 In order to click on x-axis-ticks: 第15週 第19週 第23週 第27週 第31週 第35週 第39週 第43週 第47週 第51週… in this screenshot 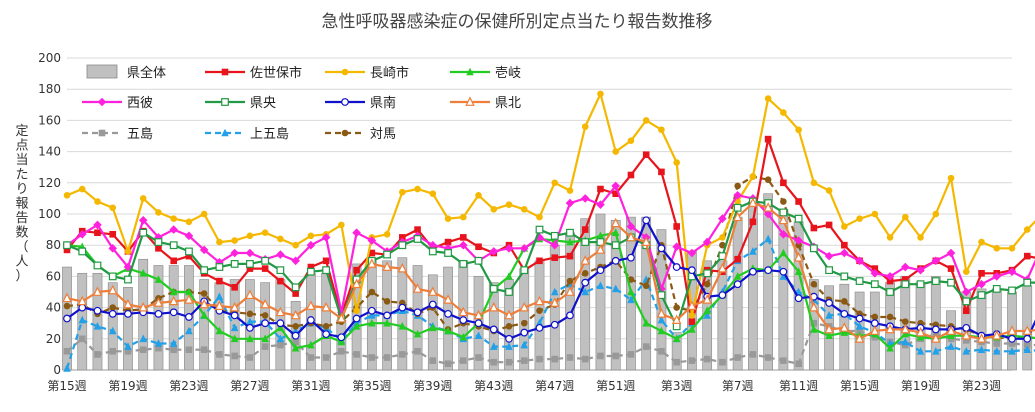, I will do `click(524, 386)`.